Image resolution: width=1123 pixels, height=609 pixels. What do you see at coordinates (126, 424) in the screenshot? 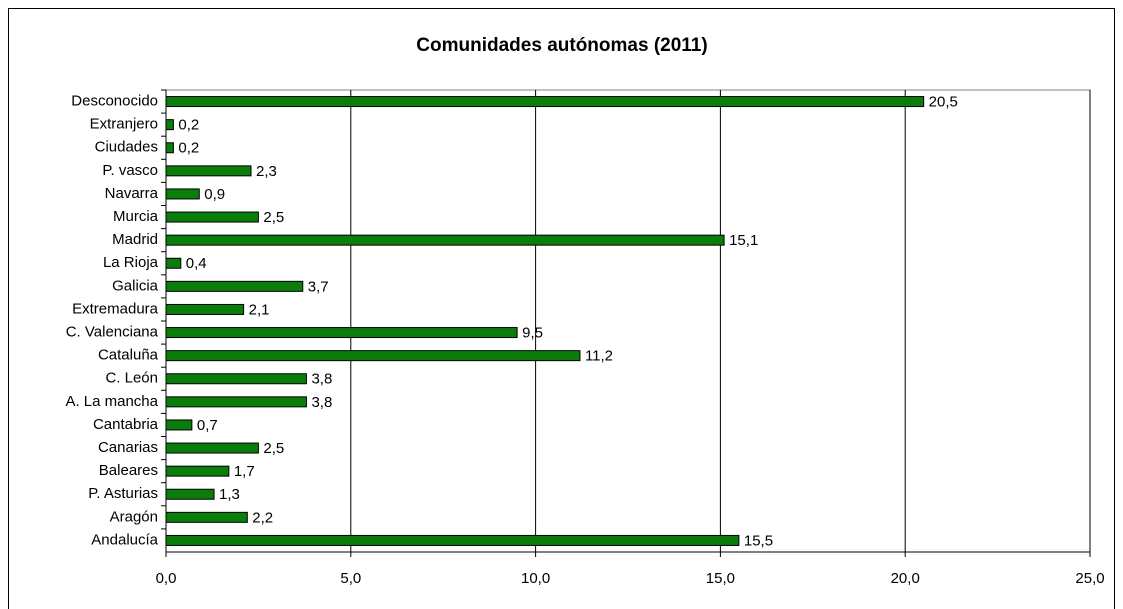
I see `y-tick-label: Cantabria` at bounding box center [126, 424].